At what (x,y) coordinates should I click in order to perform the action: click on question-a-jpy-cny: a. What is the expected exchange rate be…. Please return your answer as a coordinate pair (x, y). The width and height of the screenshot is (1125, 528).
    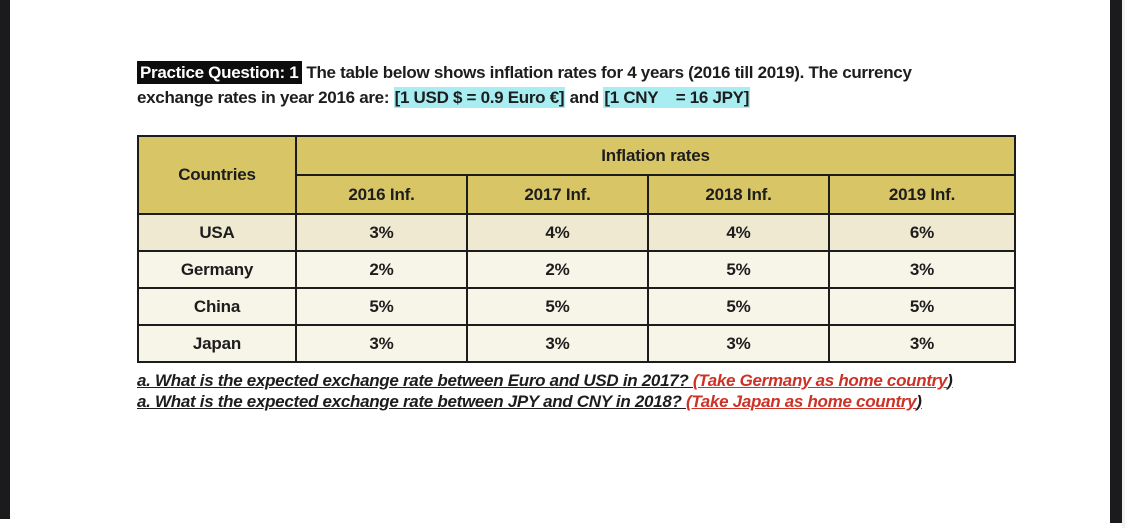
    Looking at the image, I should click on (545, 401).